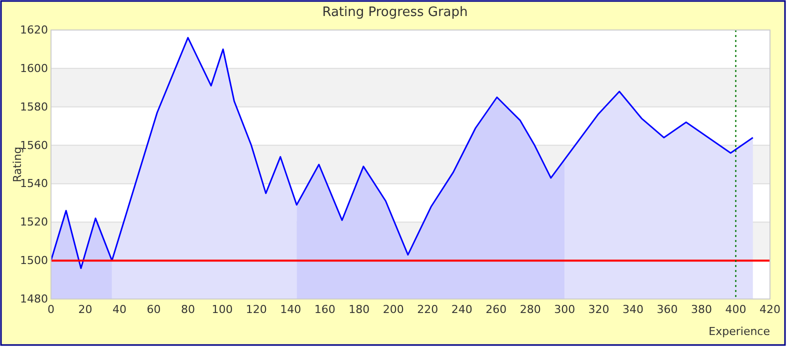 The width and height of the screenshot is (790, 350). Describe the element at coordinates (153, 309) in the screenshot. I see `x-tick-label: 60` at that location.